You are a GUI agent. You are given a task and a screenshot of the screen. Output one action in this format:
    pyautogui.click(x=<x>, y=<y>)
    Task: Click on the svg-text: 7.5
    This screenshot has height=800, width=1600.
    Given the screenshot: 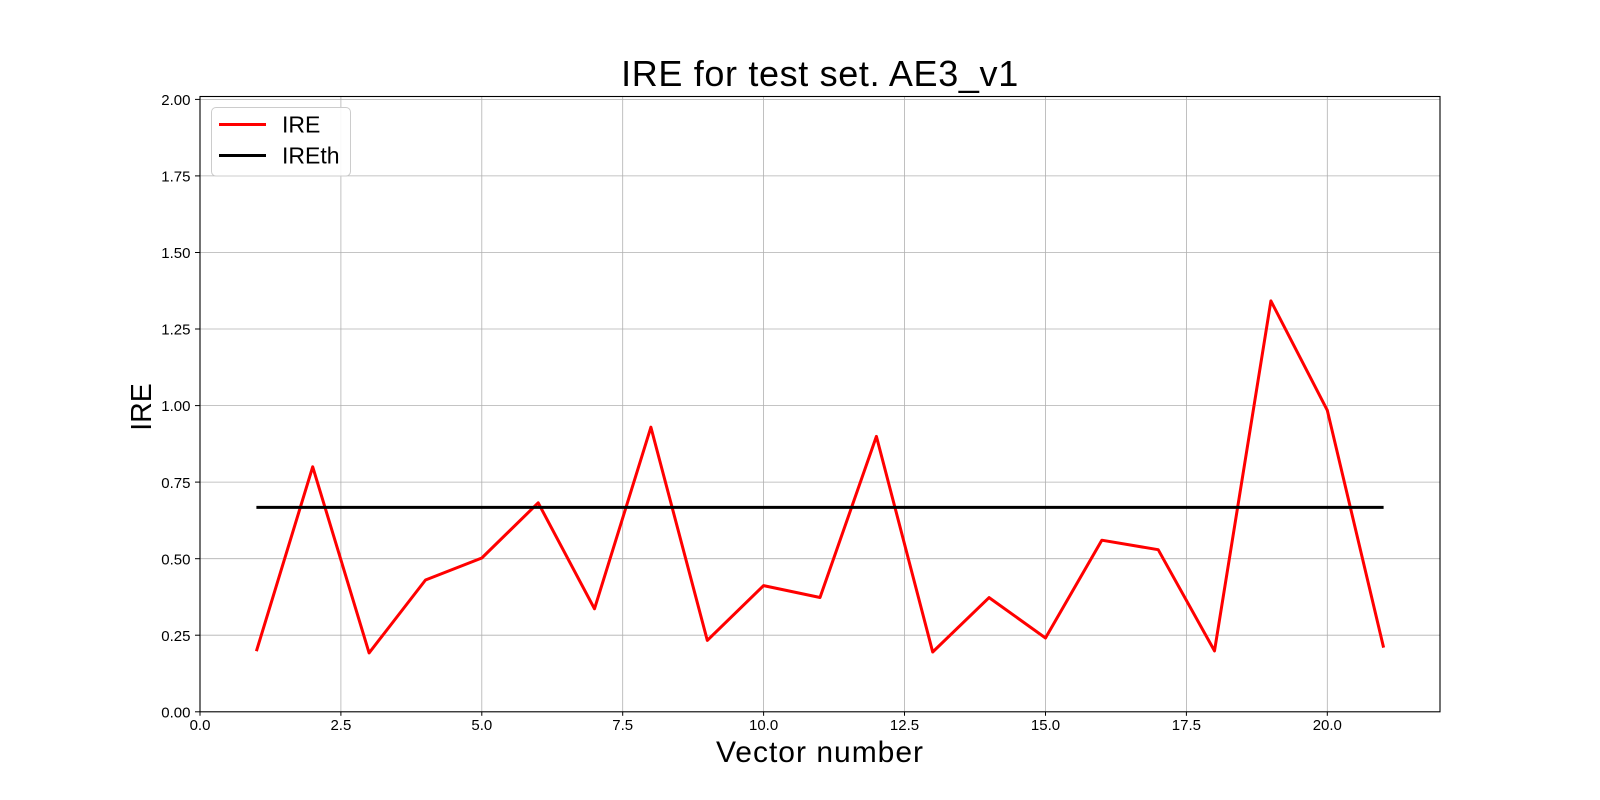 What is the action you would take?
    pyautogui.click(x=622, y=725)
    